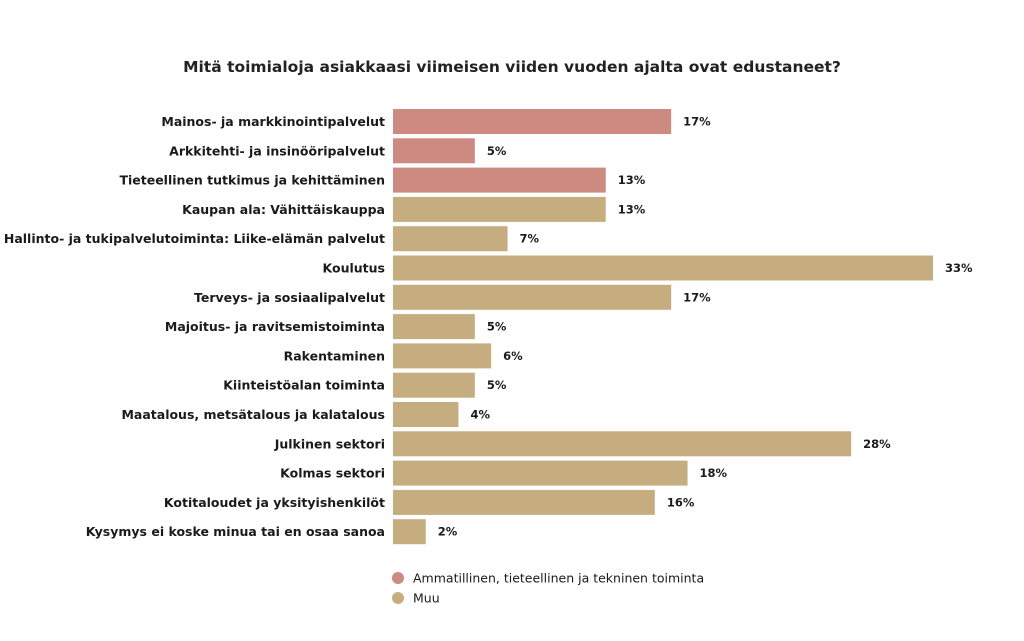 This screenshot has height=641, width=1024. What do you see at coordinates (959, 268) in the screenshot?
I see `value-label: 33%` at bounding box center [959, 268].